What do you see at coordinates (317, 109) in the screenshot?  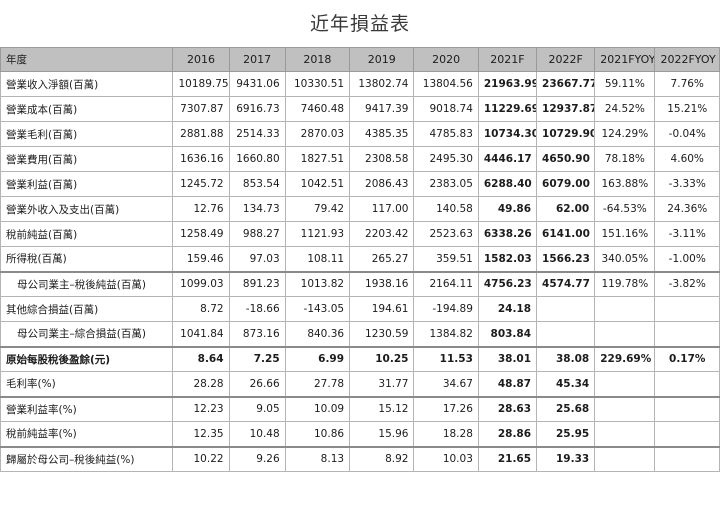 I see `table-cell: 7460.48` at bounding box center [317, 109].